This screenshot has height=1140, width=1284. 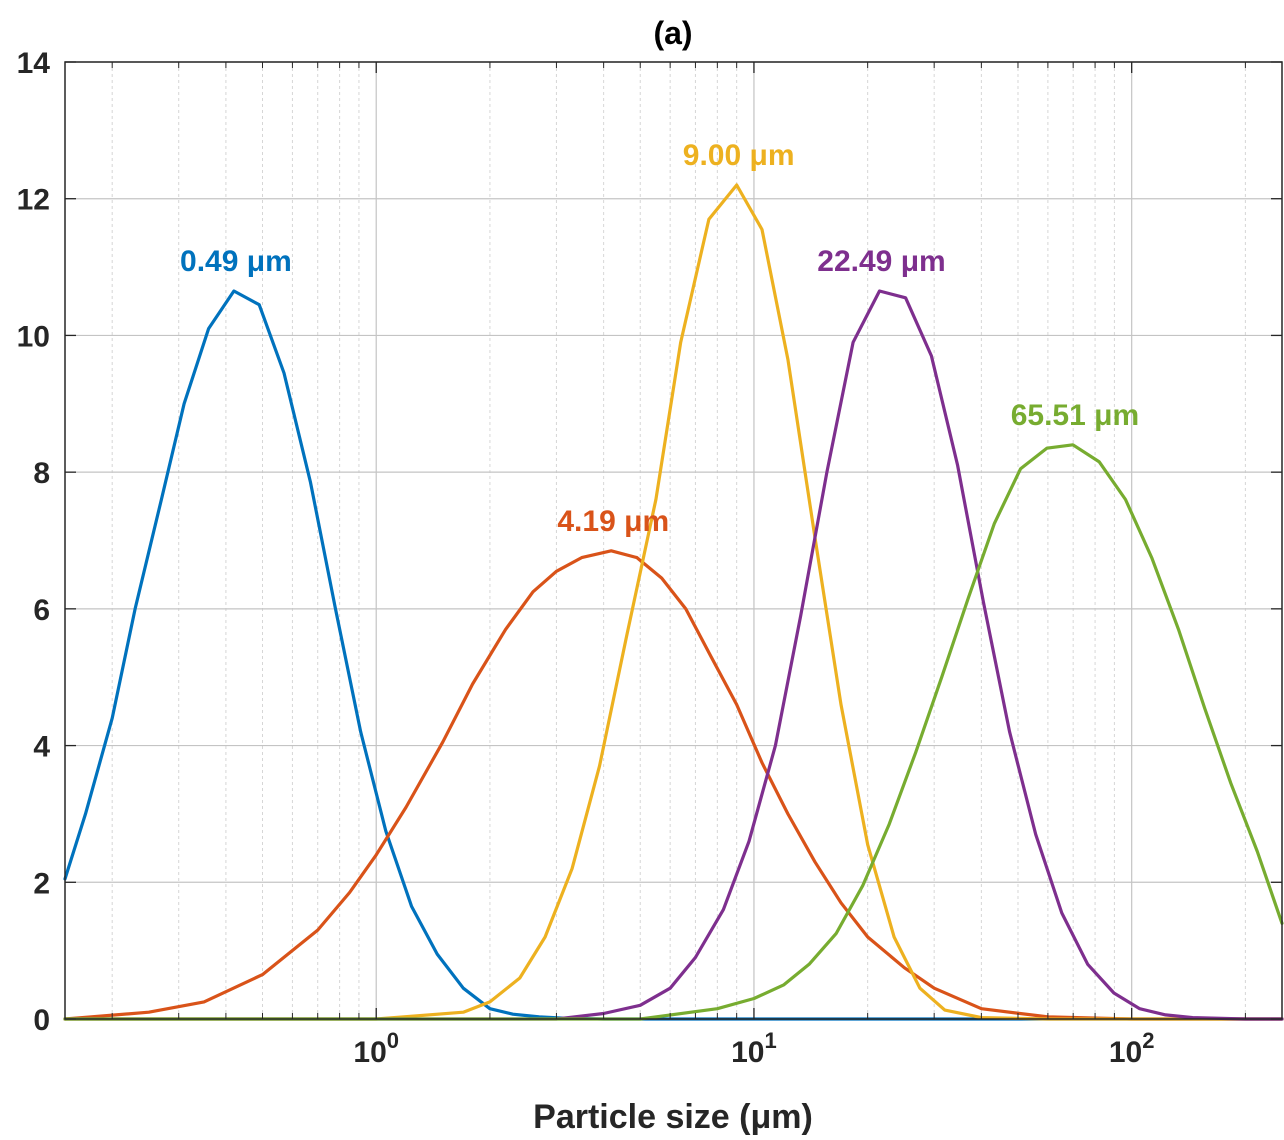 What do you see at coordinates (673, 1117) in the screenshot?
I see `x-axis-label: Particle size (μm)` at bounding box center [673, 1117].